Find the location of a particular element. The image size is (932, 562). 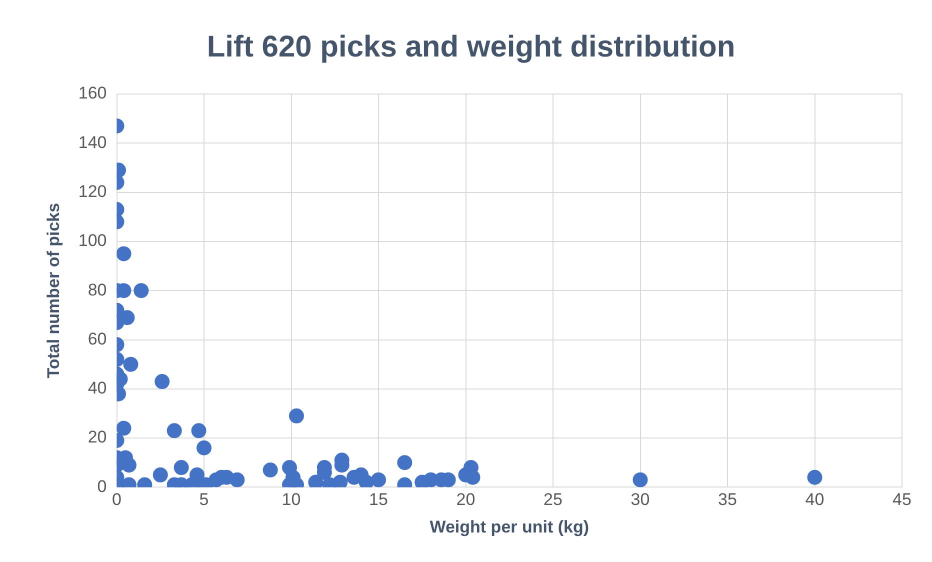

y-axis-title: Total number of picks is located at coordinates (53, 290).